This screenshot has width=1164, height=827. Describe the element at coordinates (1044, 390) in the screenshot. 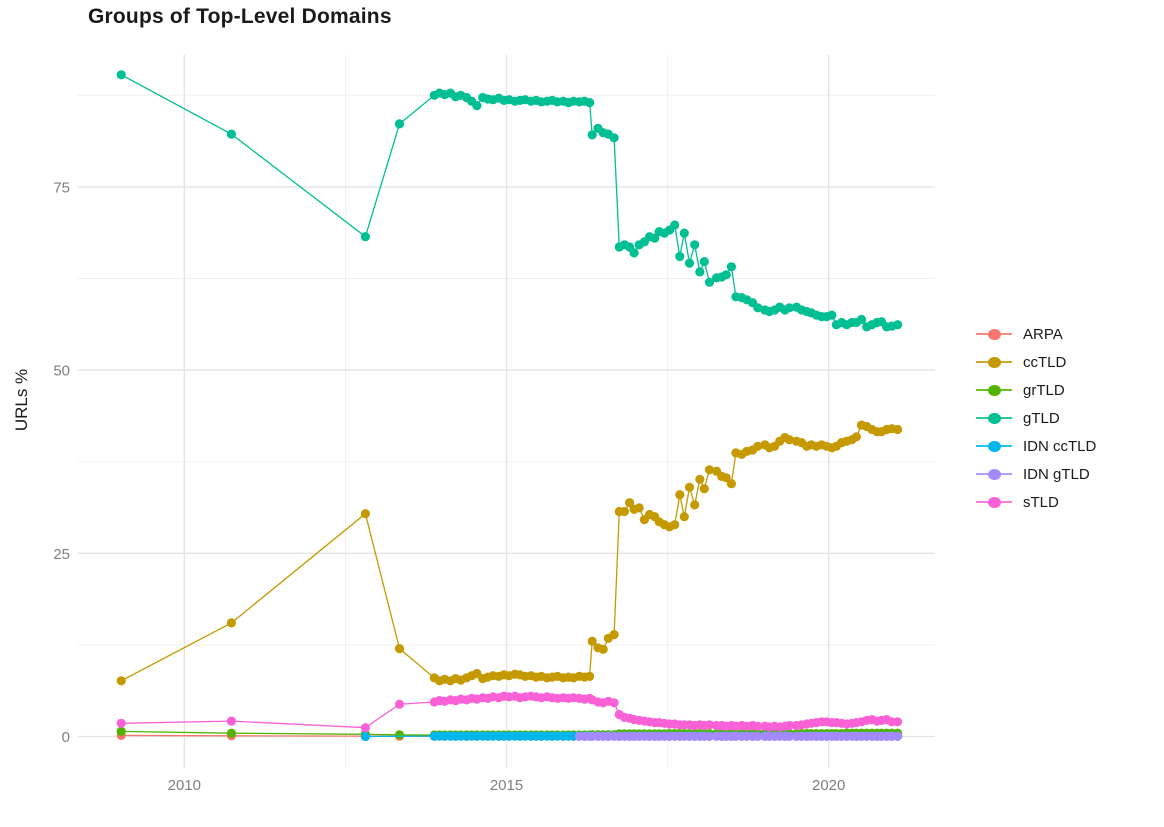

I see `legend-label: grTLD` at that location.